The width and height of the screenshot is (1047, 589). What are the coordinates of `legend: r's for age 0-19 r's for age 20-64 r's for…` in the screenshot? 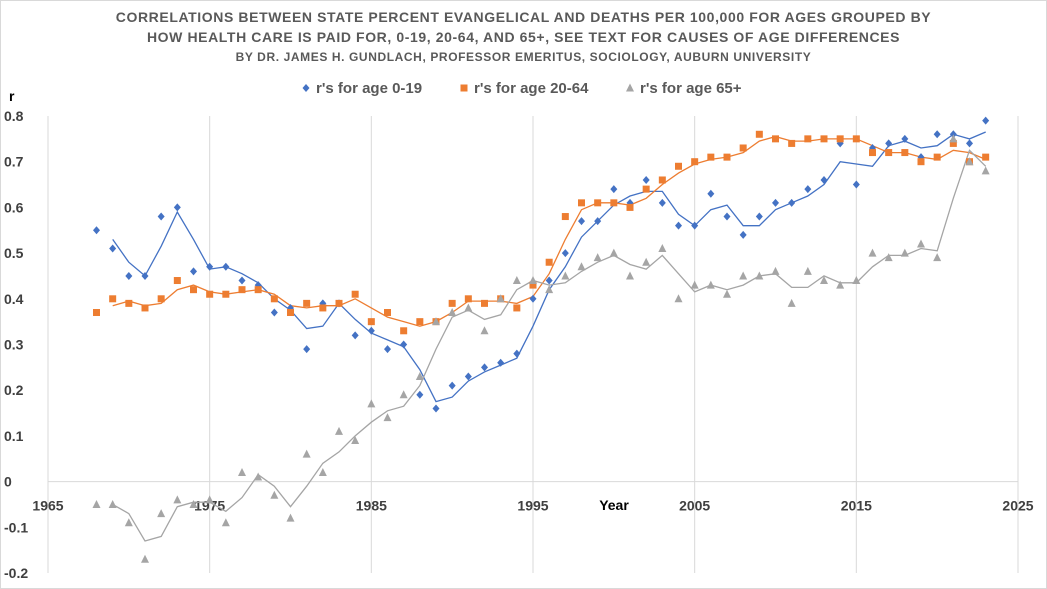 It's located at (522, 88).